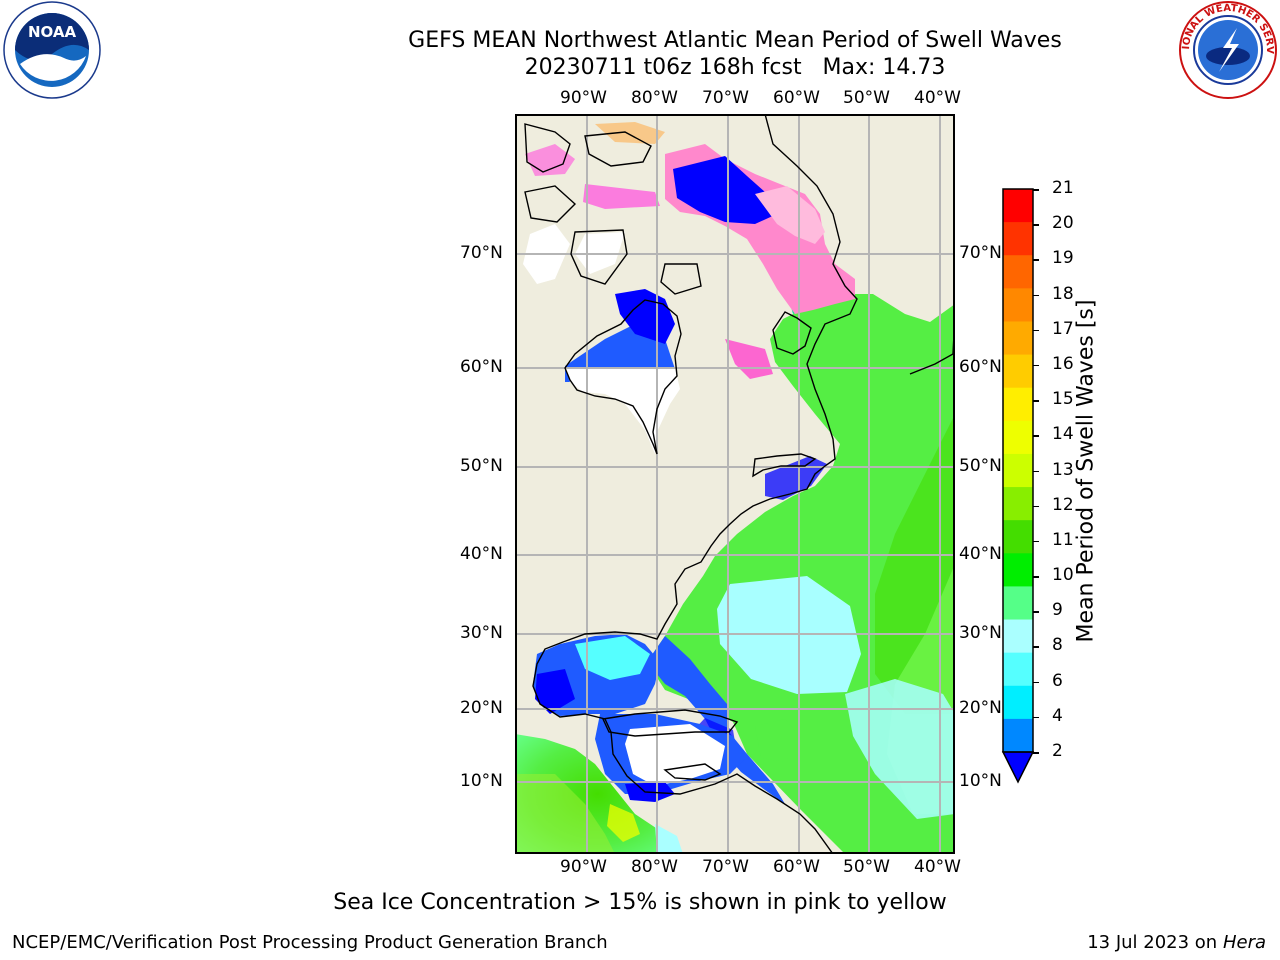 This screenshot has height=960, width=1280. I want to click on lon-label-bottom: 70°W, so click(725, 867).